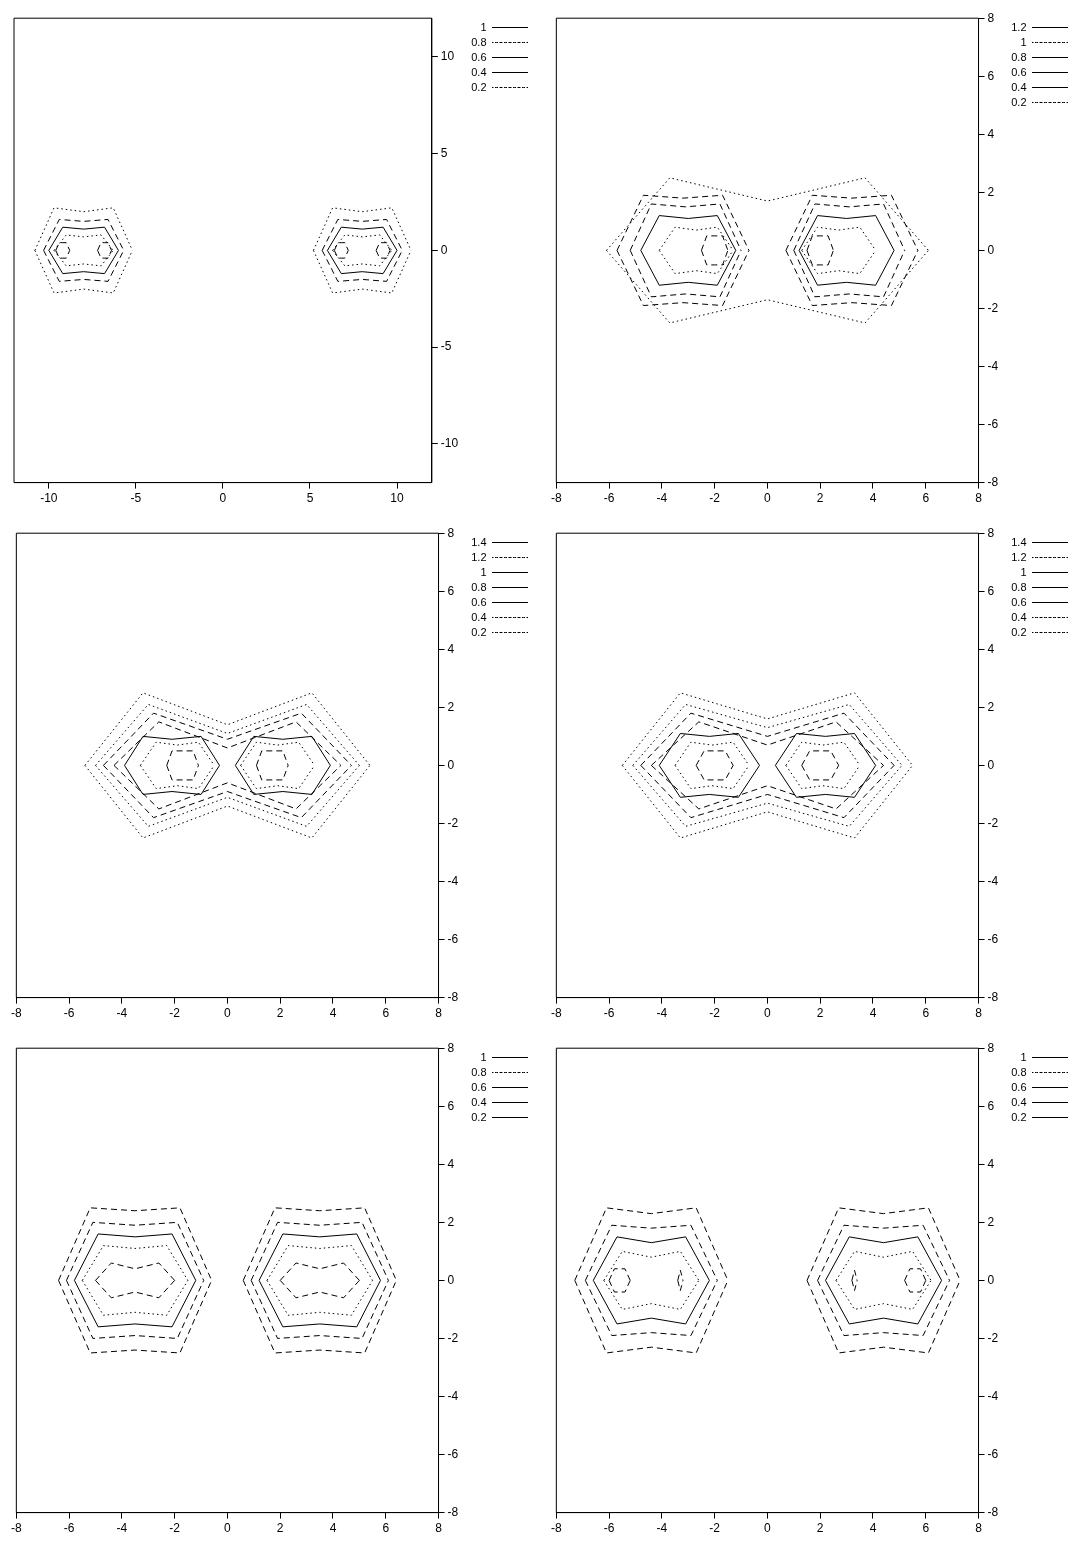  What do you see at coordinates (447, 56) in the screenshot?
I see `y-tick-label: 10` at bounding box center [447, 56].